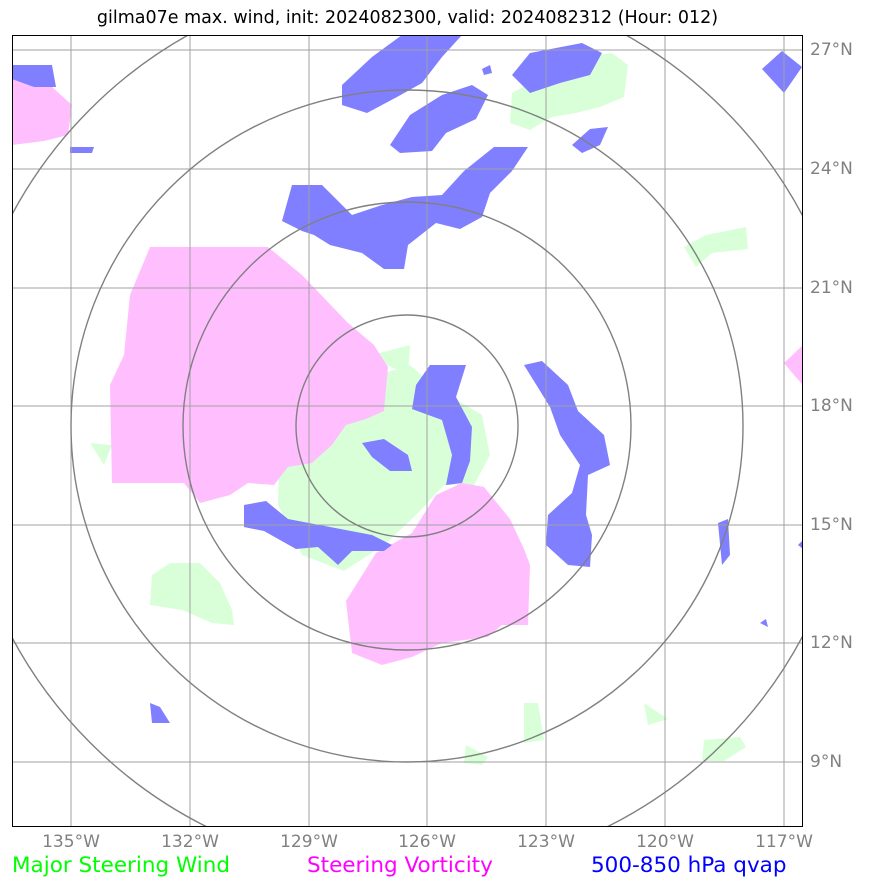  What do you see at coordinates (831, 50) in the screenshot?
I see `tick-lat-27n: 27°N` at bounding box center [831, 50].